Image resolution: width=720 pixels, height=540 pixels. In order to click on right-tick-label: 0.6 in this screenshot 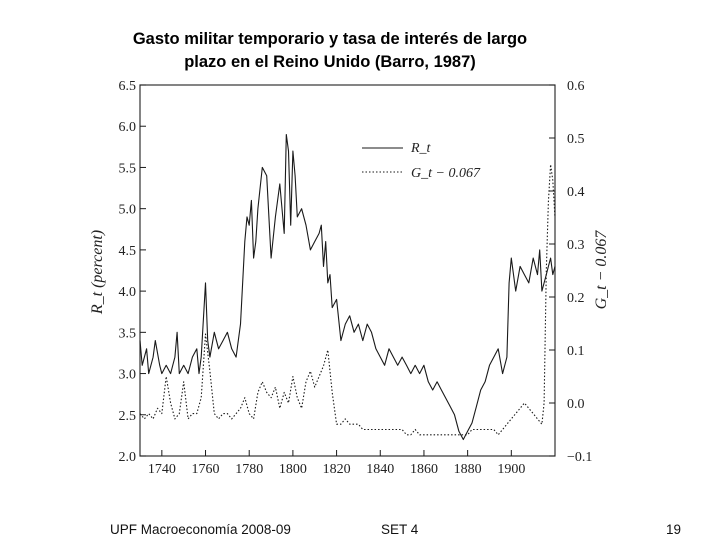, I will do `click(576, 86)`.